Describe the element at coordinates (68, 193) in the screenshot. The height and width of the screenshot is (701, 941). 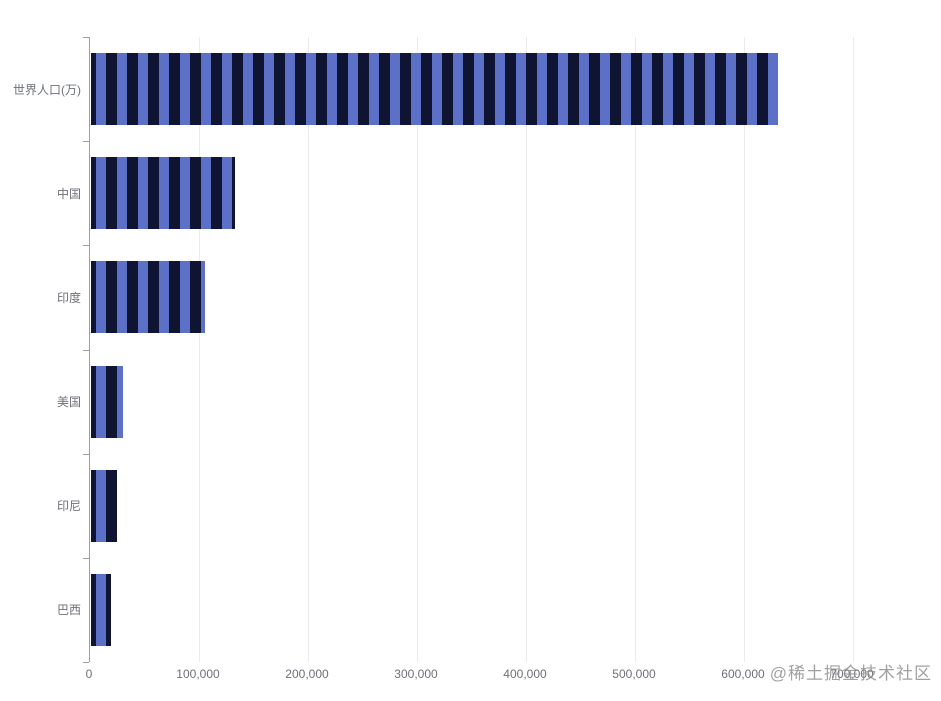
I see `y-axis-label: 中国` at that location.